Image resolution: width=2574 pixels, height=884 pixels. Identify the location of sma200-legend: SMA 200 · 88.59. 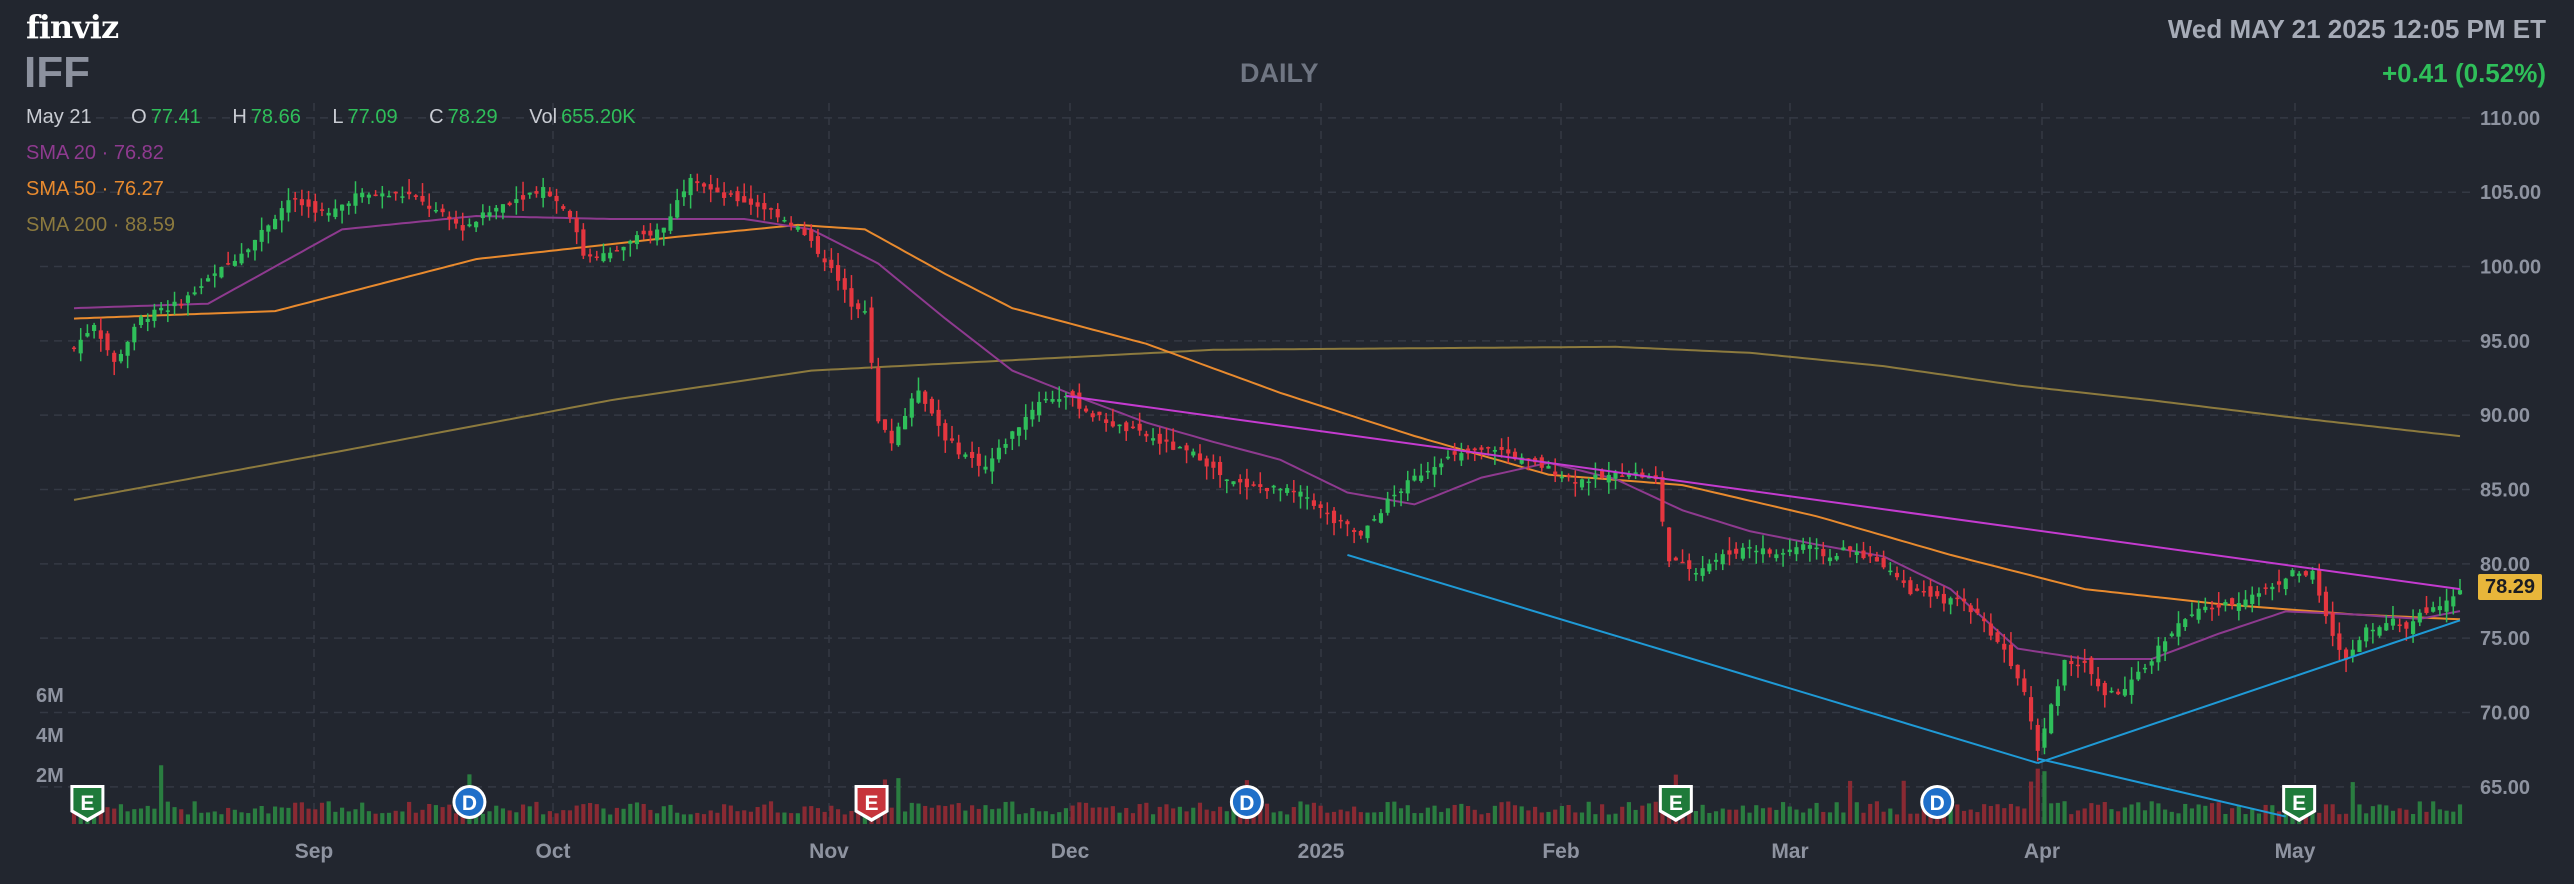
(101, 225).